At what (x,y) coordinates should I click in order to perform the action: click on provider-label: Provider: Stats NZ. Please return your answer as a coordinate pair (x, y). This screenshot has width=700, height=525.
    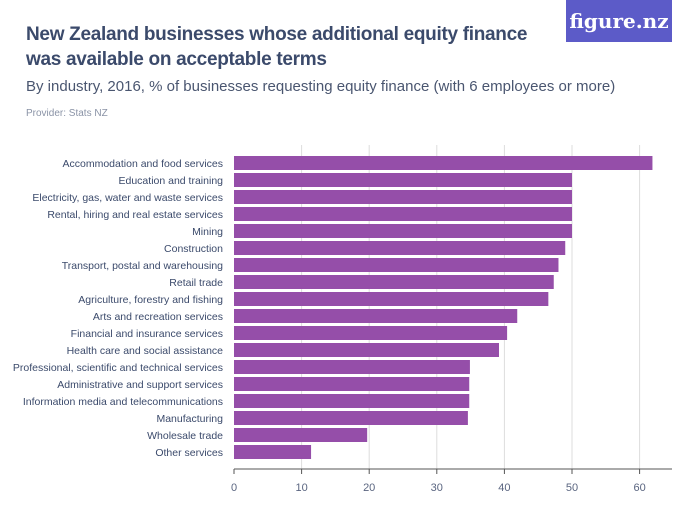
    Looking at the image, I should click on (67, 113).